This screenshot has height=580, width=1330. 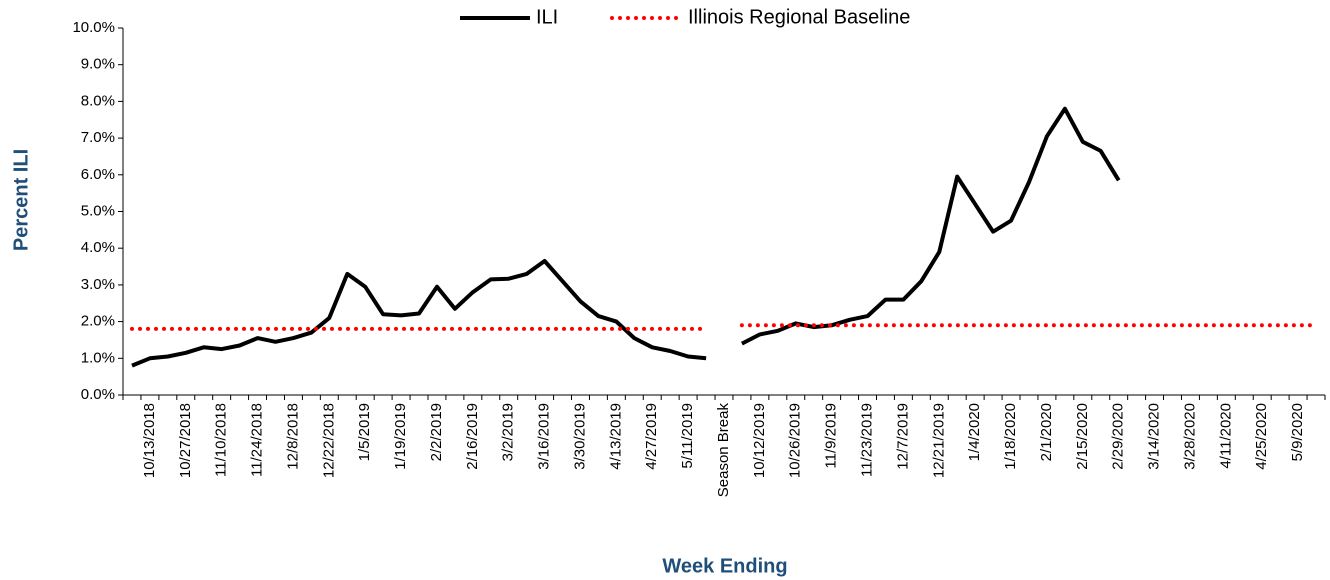 What do you see at coordinates (1297, 432) in the screenshot?
I see `x-tick-label: 5/9/2020` at bounding box center [1297, 432].